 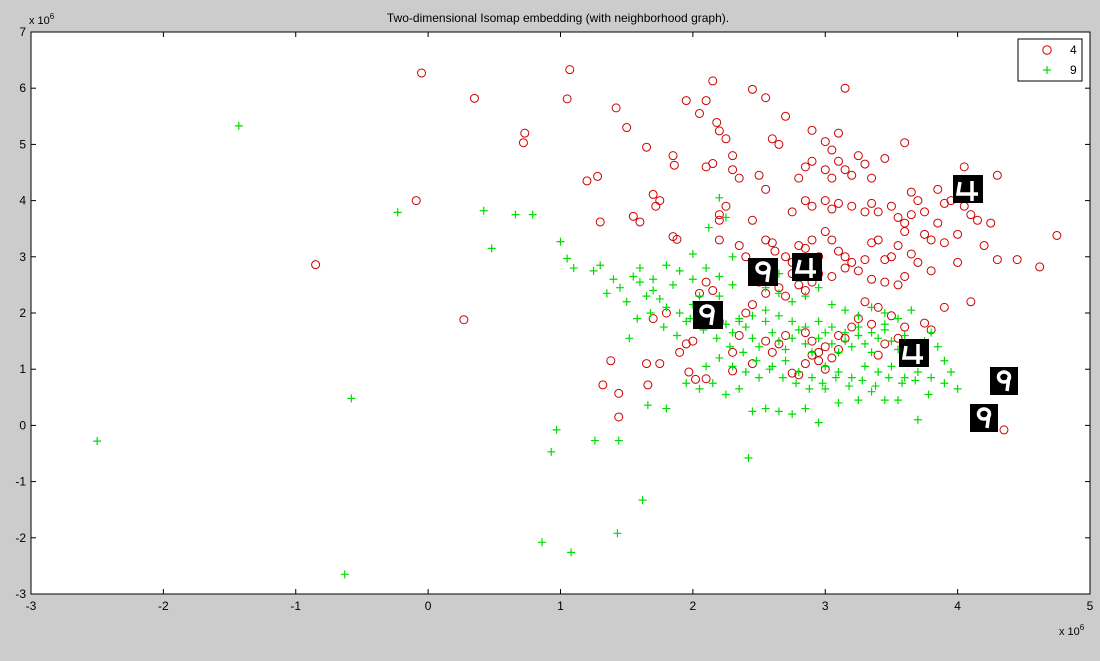 I want to click on y-tick-label: 4, so click(x=22, y=201).